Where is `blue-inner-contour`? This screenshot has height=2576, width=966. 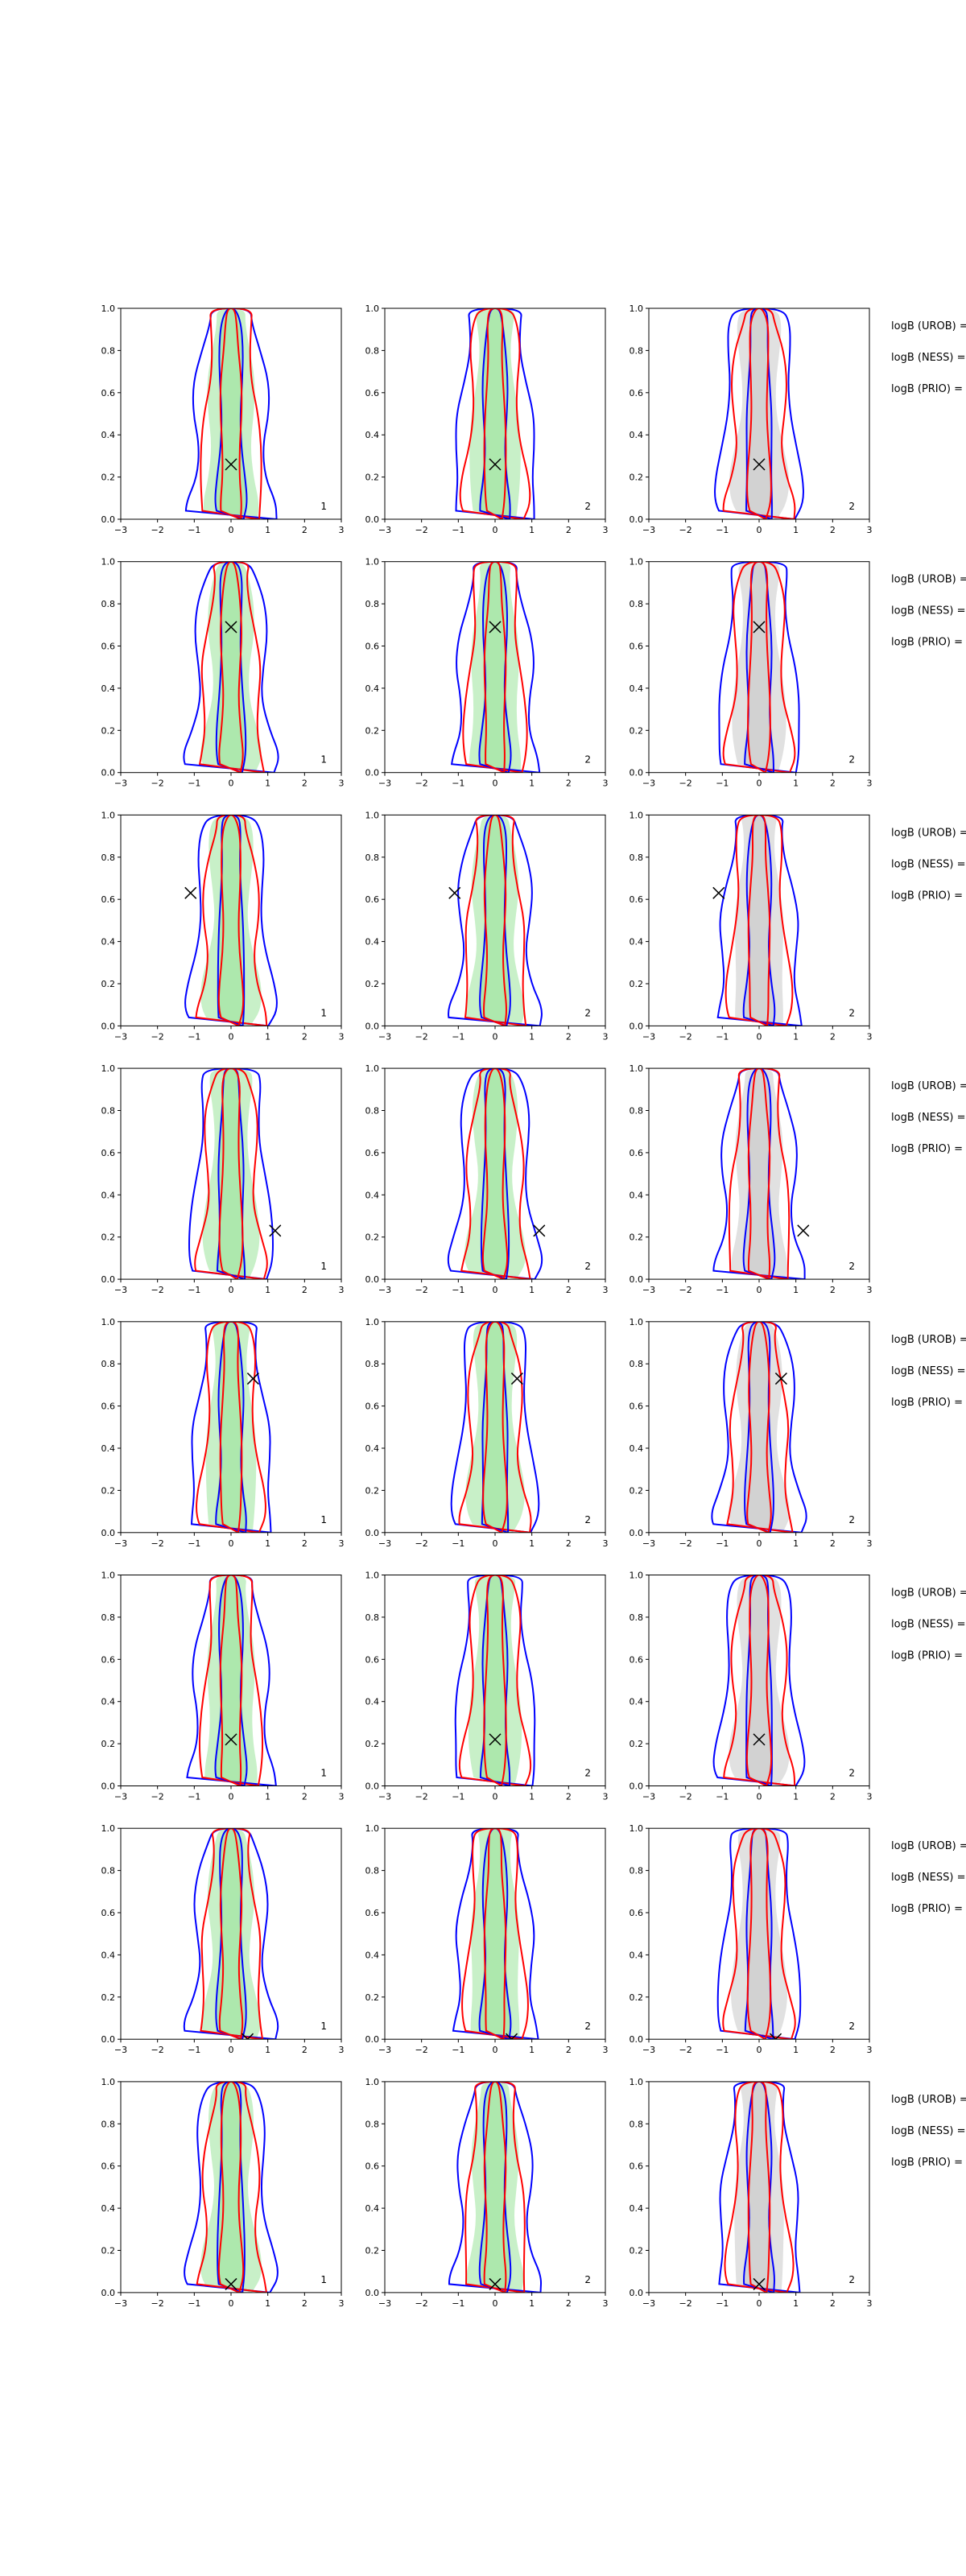
blue-inner-contour is located at coordinates (759, 1427).